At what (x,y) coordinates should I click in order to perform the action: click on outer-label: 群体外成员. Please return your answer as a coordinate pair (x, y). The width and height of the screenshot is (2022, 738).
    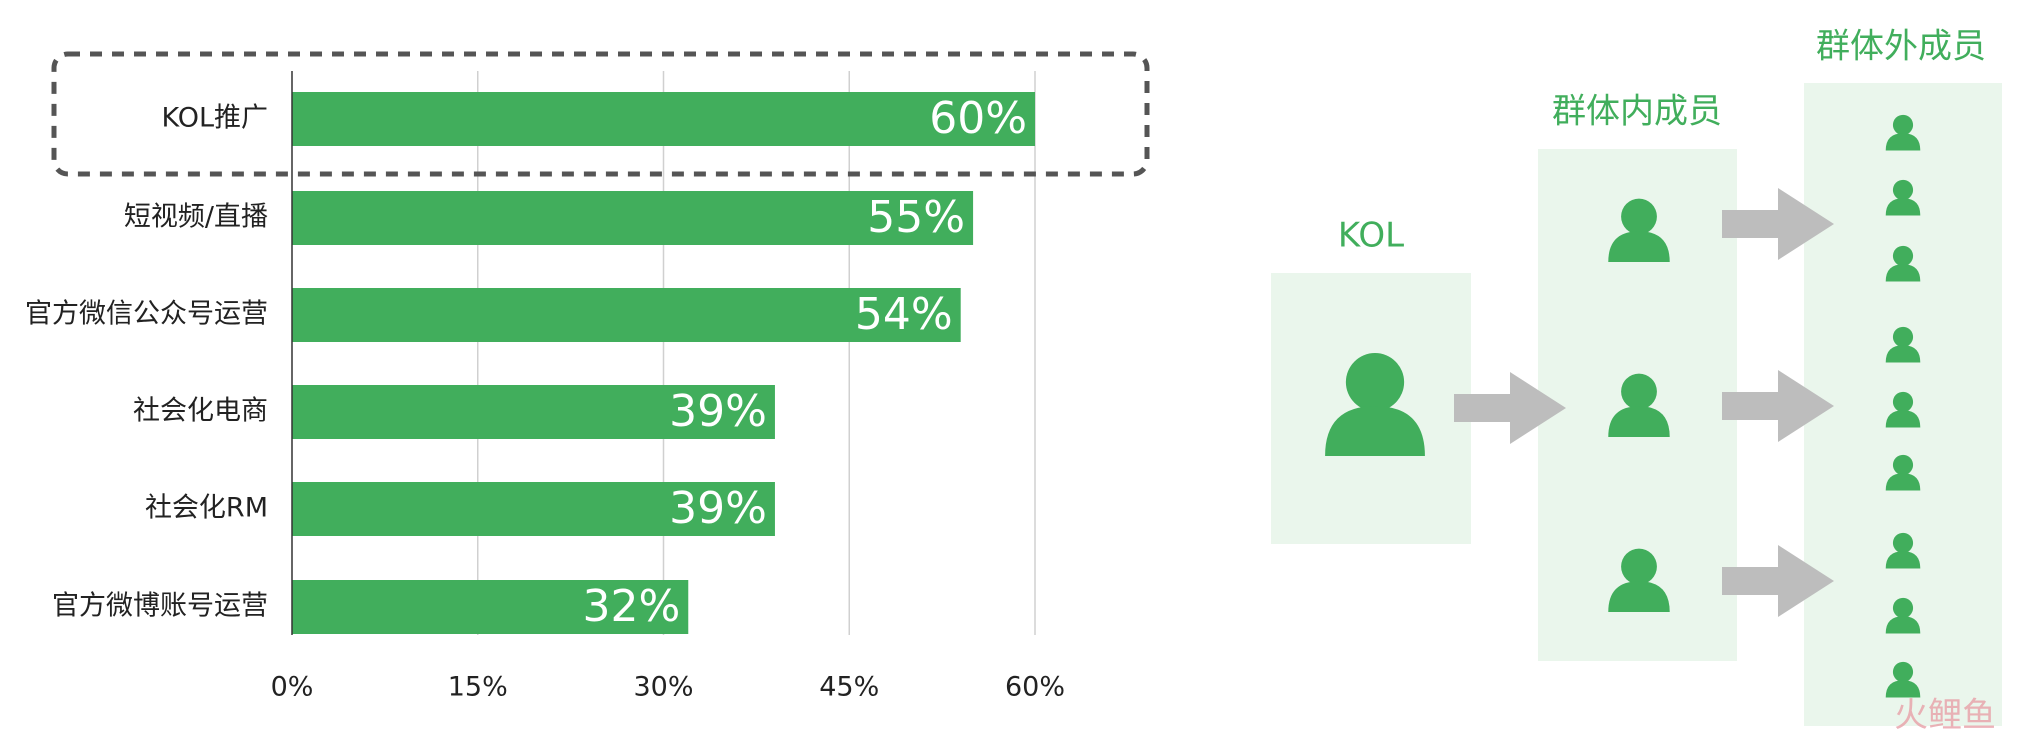
    Looking at the image, I should click on (1901, 47).